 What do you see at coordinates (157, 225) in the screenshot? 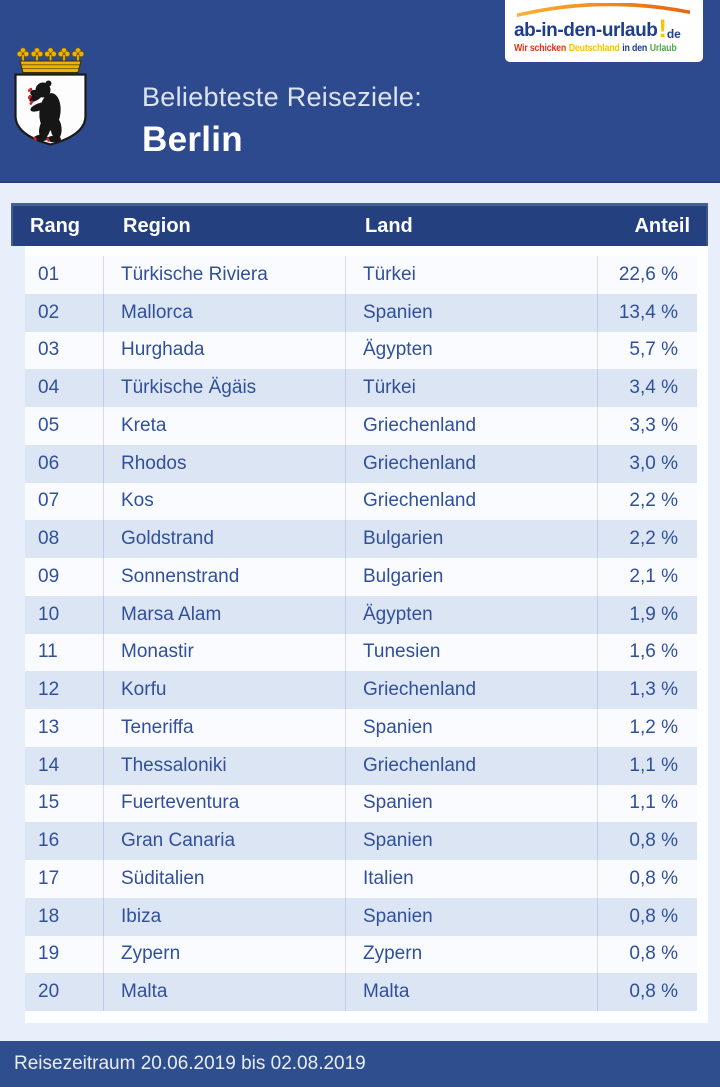
I see `column-header-region: Region` at bounding box center [157, 225].